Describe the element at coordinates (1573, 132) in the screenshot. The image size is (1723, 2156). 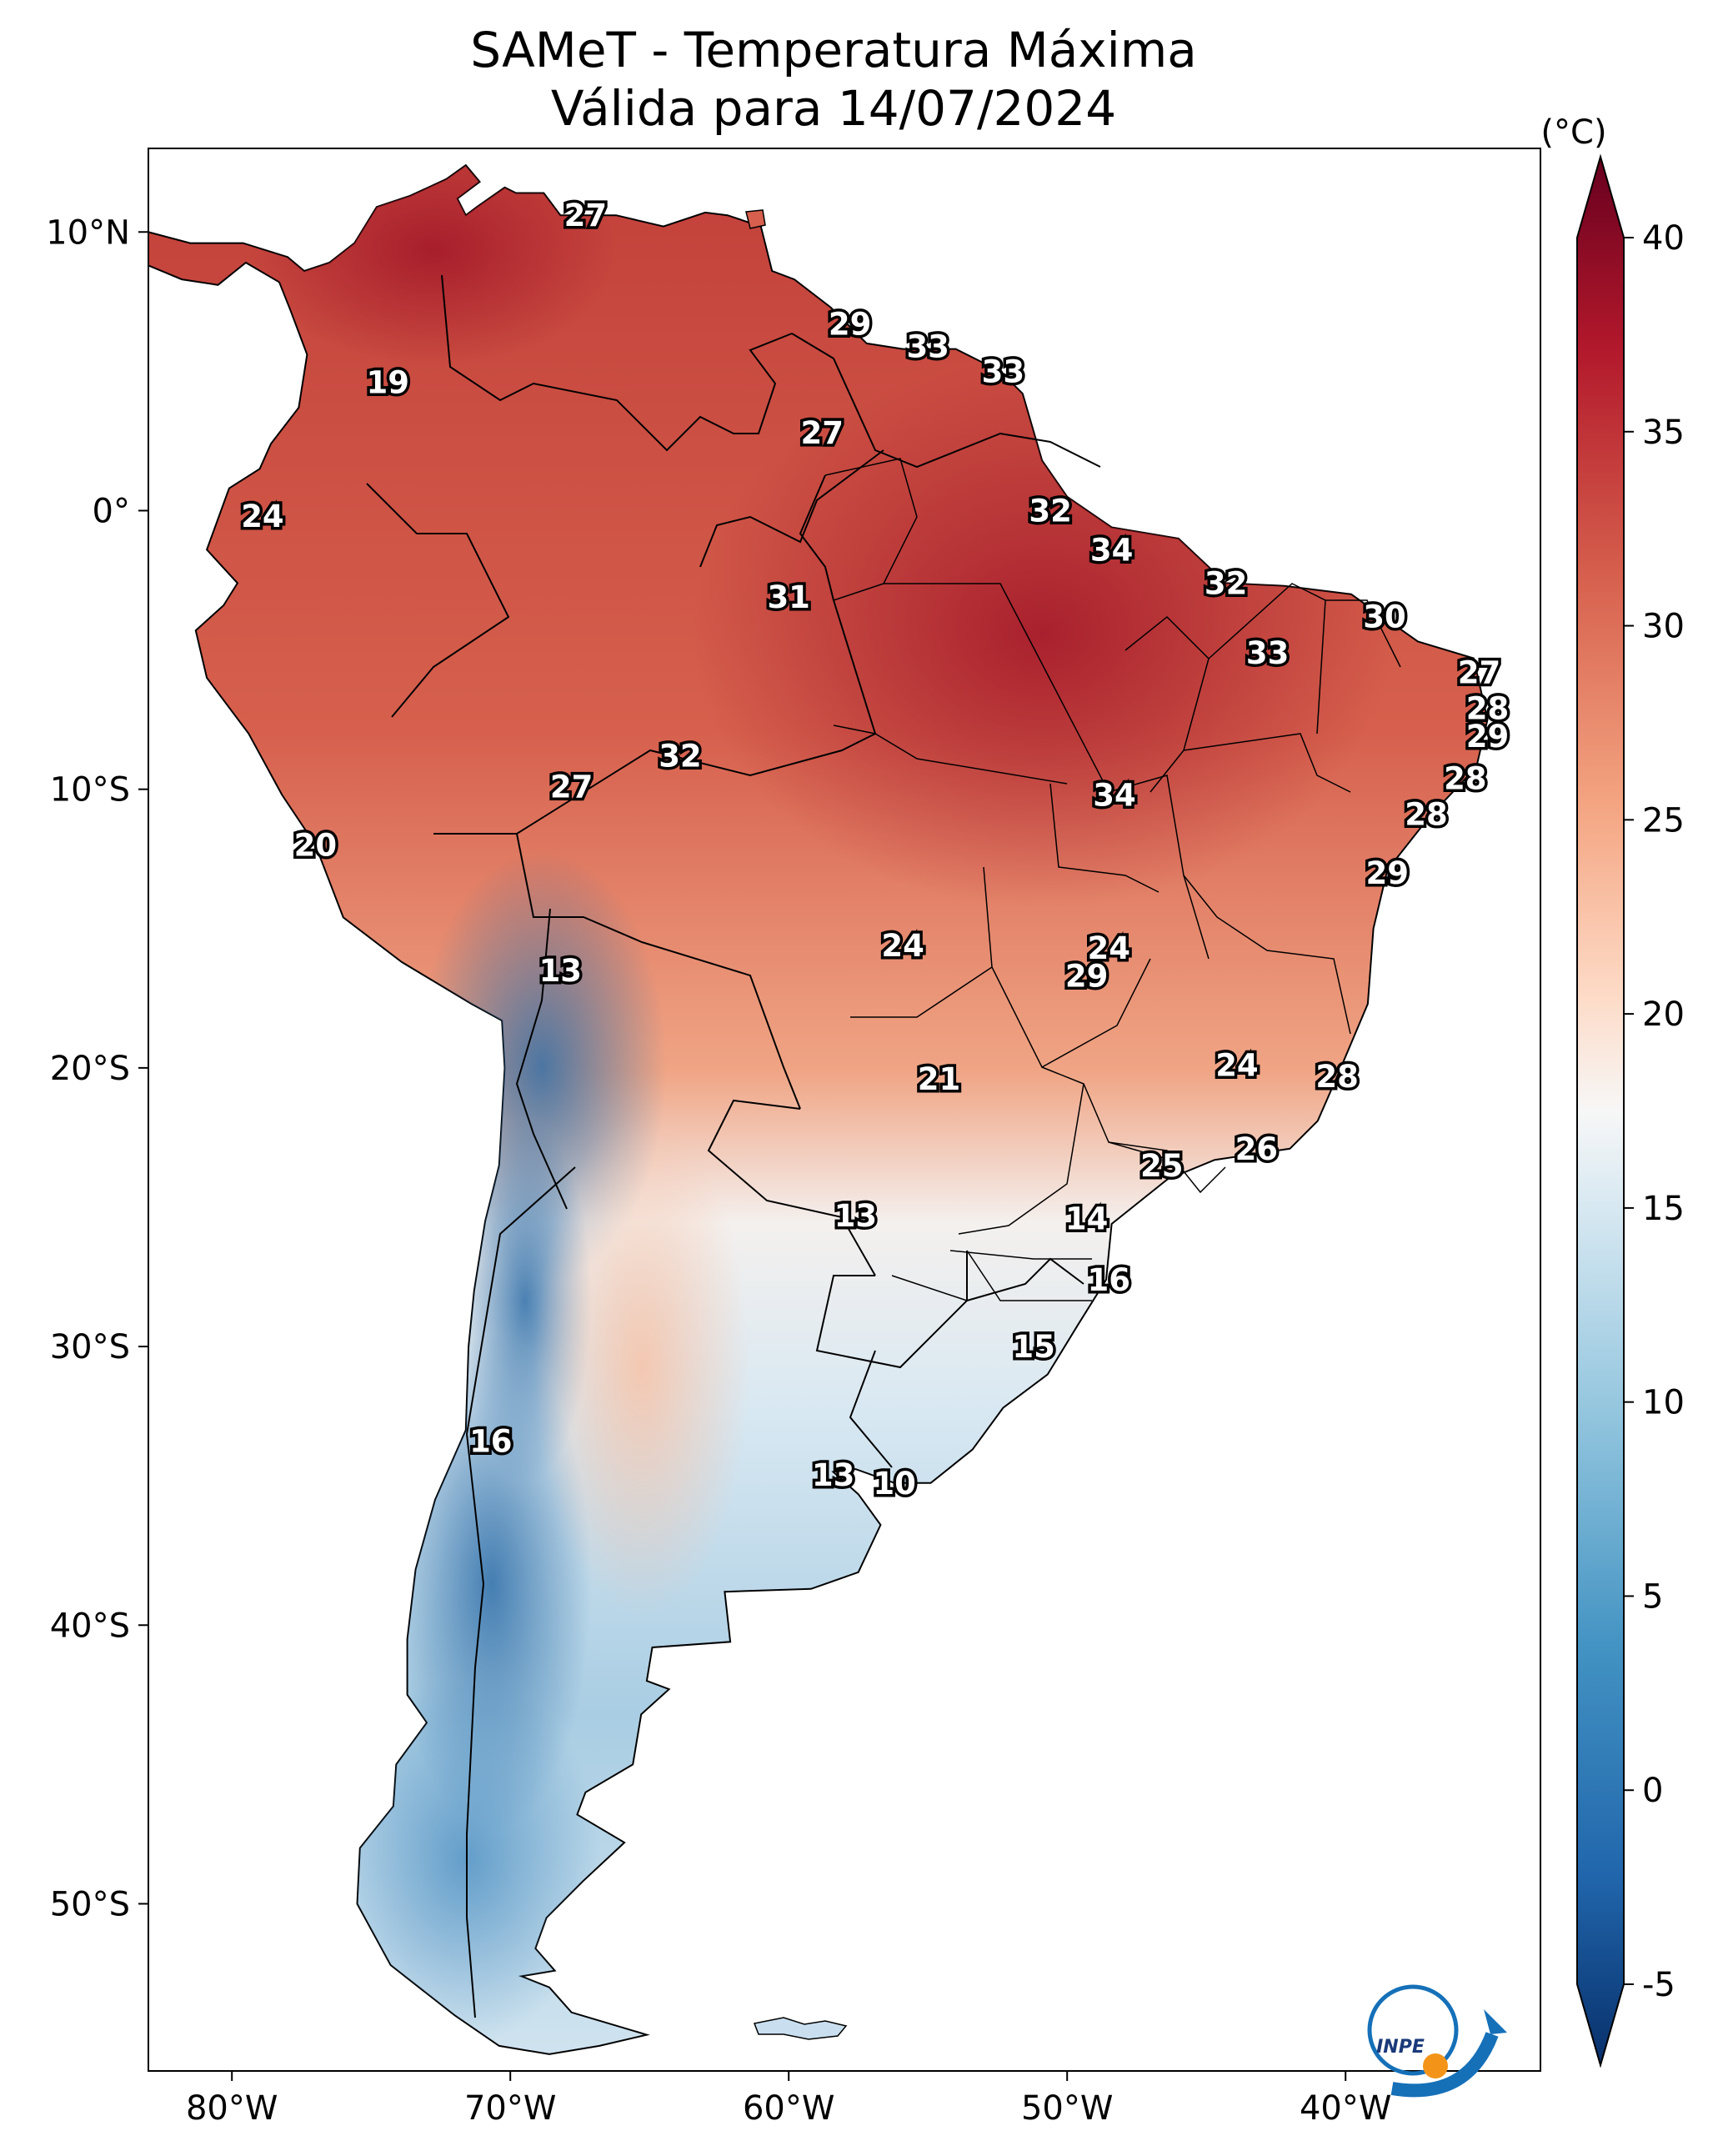
I see `colorbar-unit: (°C)` at that location.